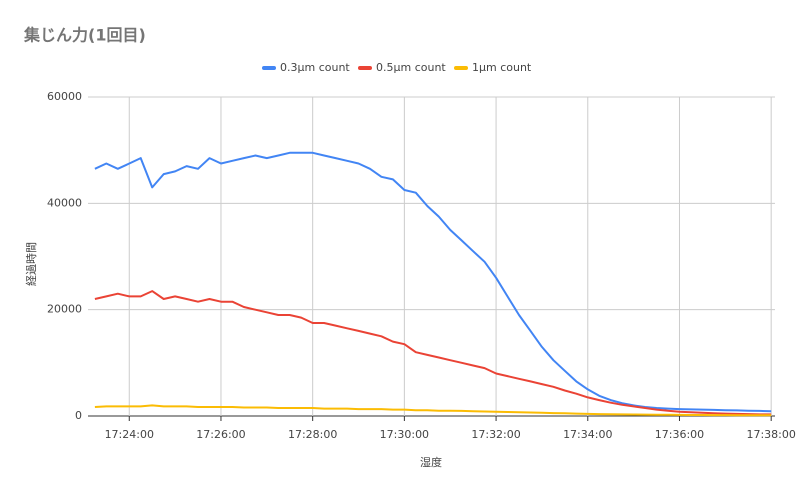  Describe the element at coordinates (78, 415) in the screenshot. I see `y-tick-label: 0` at that location.